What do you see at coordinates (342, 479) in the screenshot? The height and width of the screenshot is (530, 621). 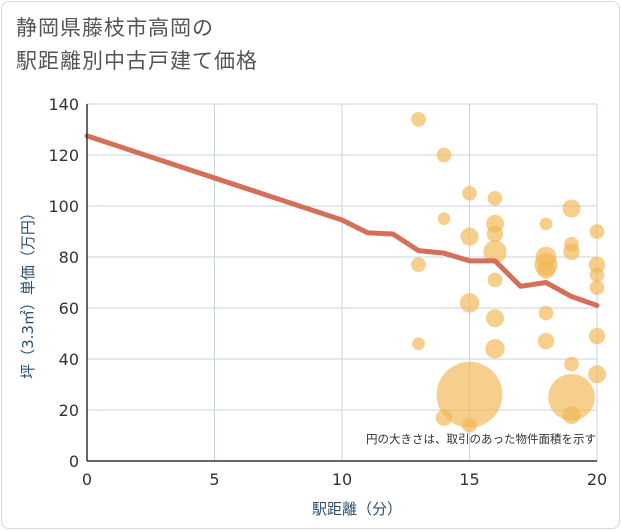 I see `x-tick-label: 10` at bounding box center [342, 479].